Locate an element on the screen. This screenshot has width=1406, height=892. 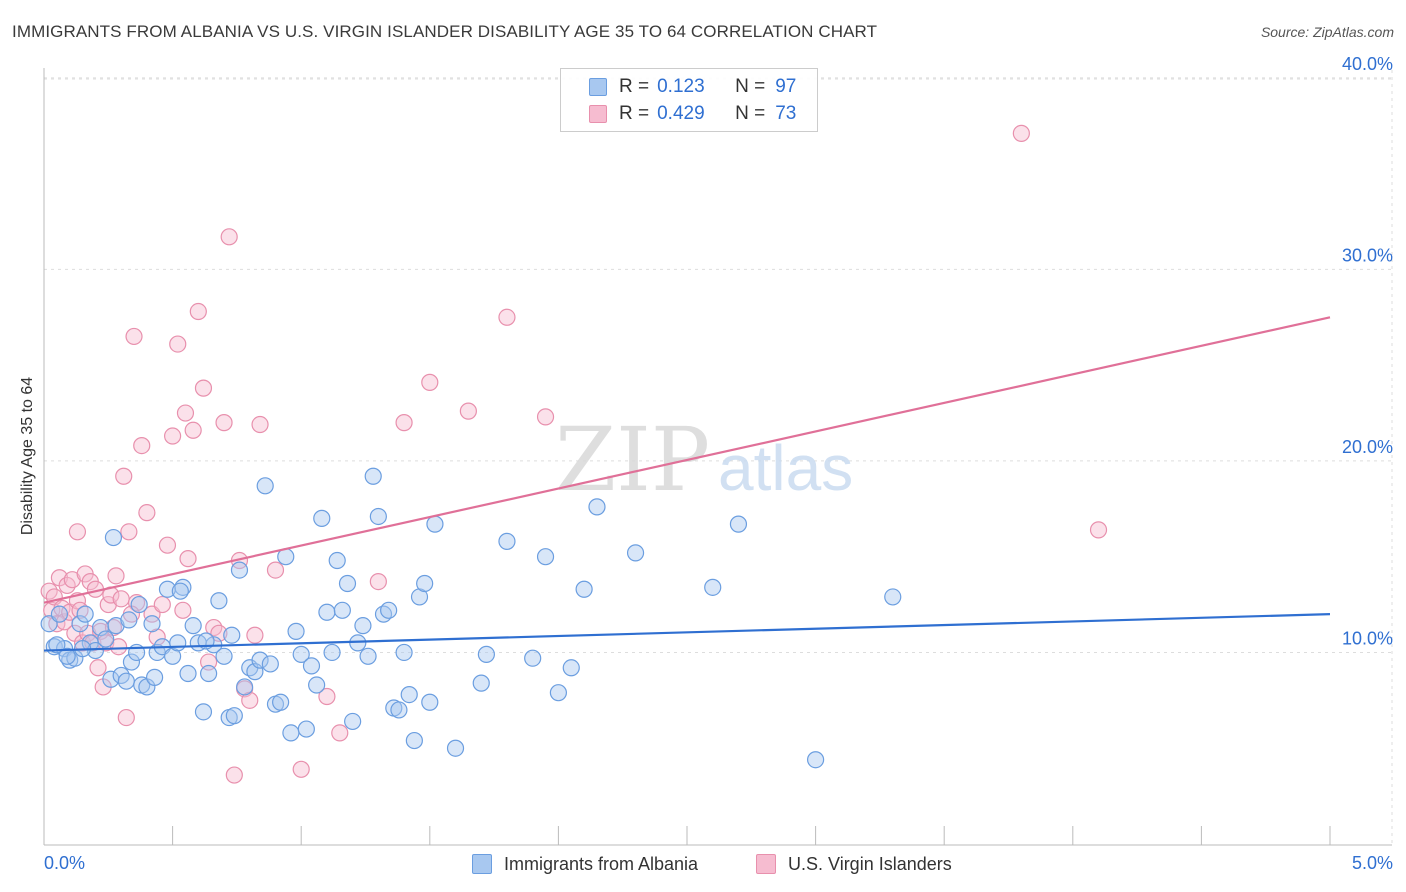
correlation-legend: R = 0.123 N = 97 R = 0.429 N = 73 is located at coordinates (689, 100).